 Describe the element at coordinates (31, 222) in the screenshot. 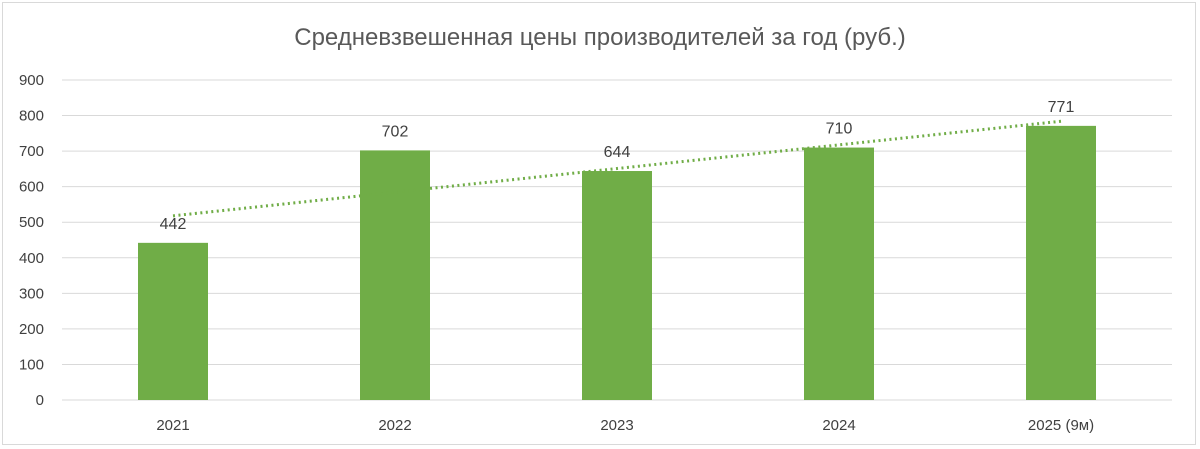

I see `y-tick-label: 500` at that location.